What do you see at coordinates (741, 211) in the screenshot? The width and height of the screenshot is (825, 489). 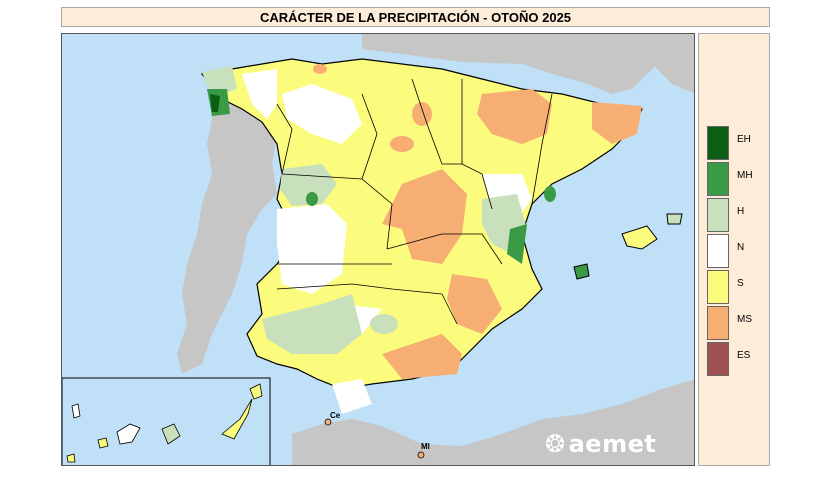 I see `legend-label-h: H` at bounding box center [741, 211].